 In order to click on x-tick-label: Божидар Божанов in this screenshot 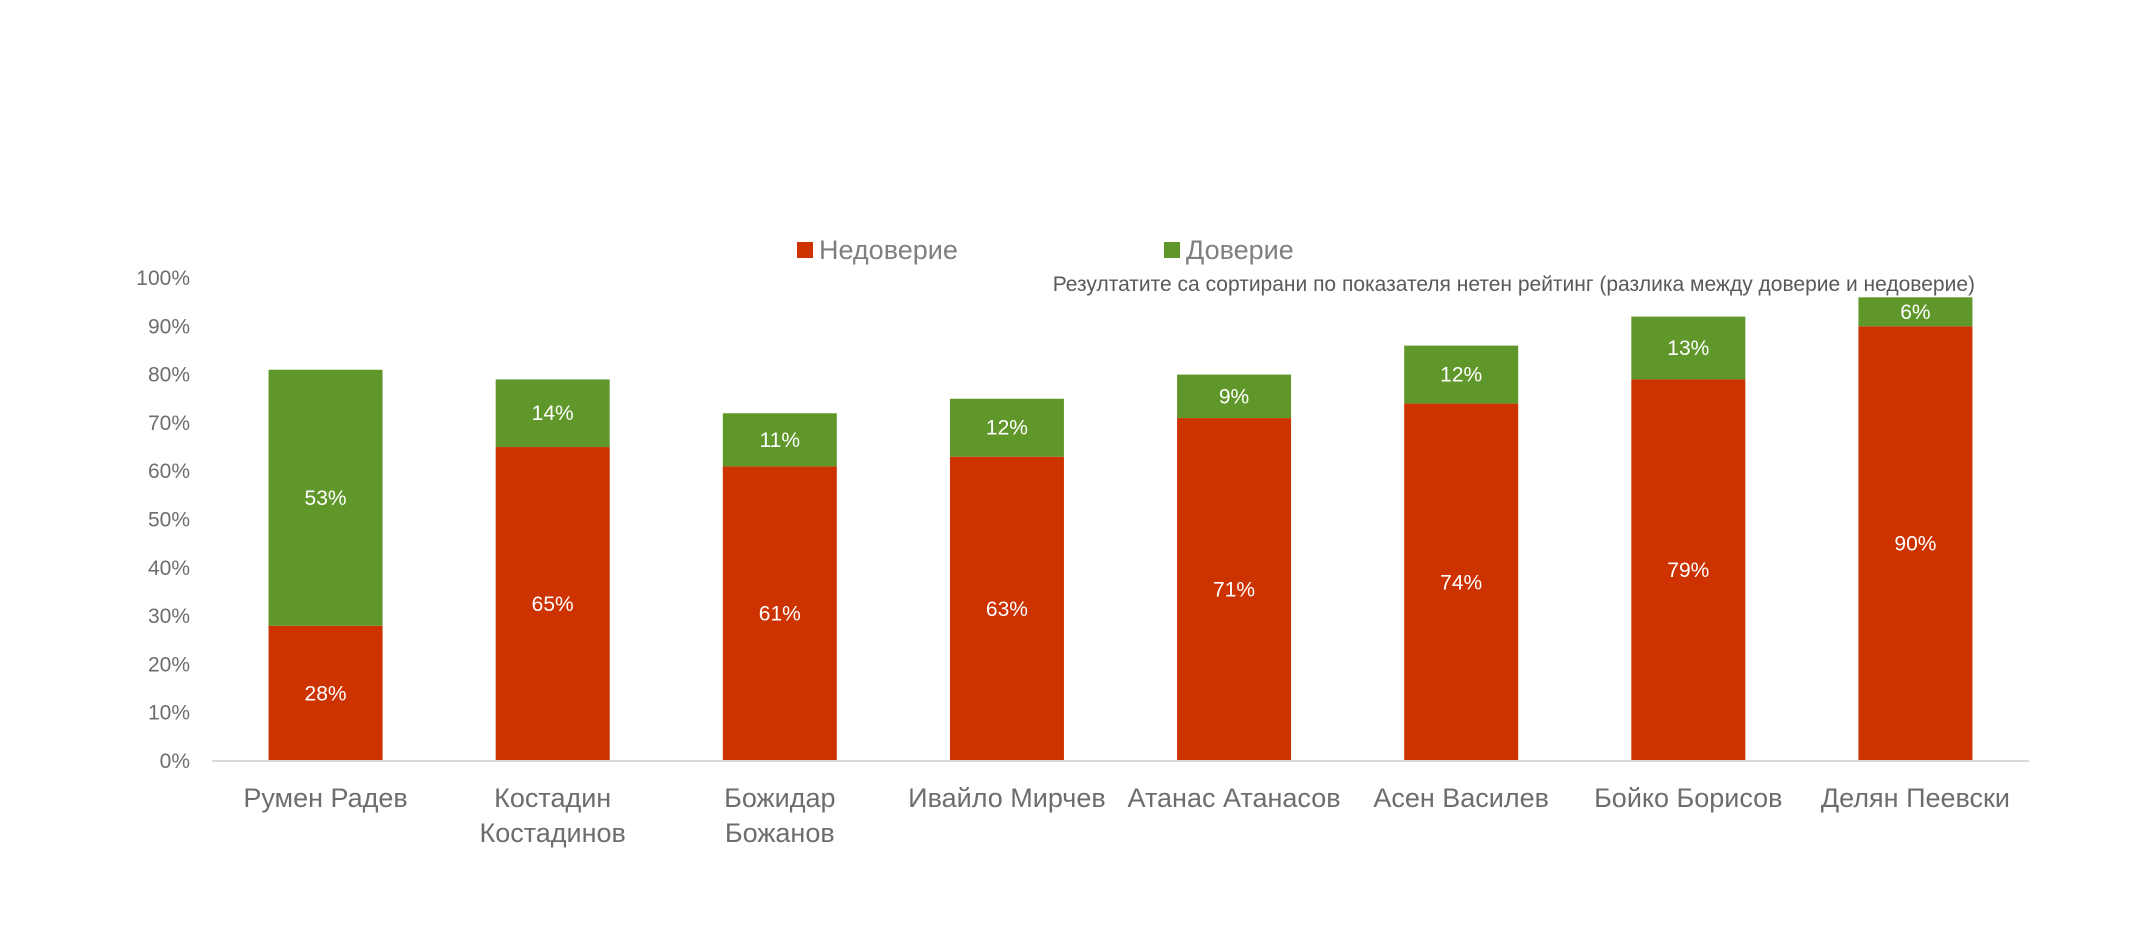, I will do `click(779, 815)`.